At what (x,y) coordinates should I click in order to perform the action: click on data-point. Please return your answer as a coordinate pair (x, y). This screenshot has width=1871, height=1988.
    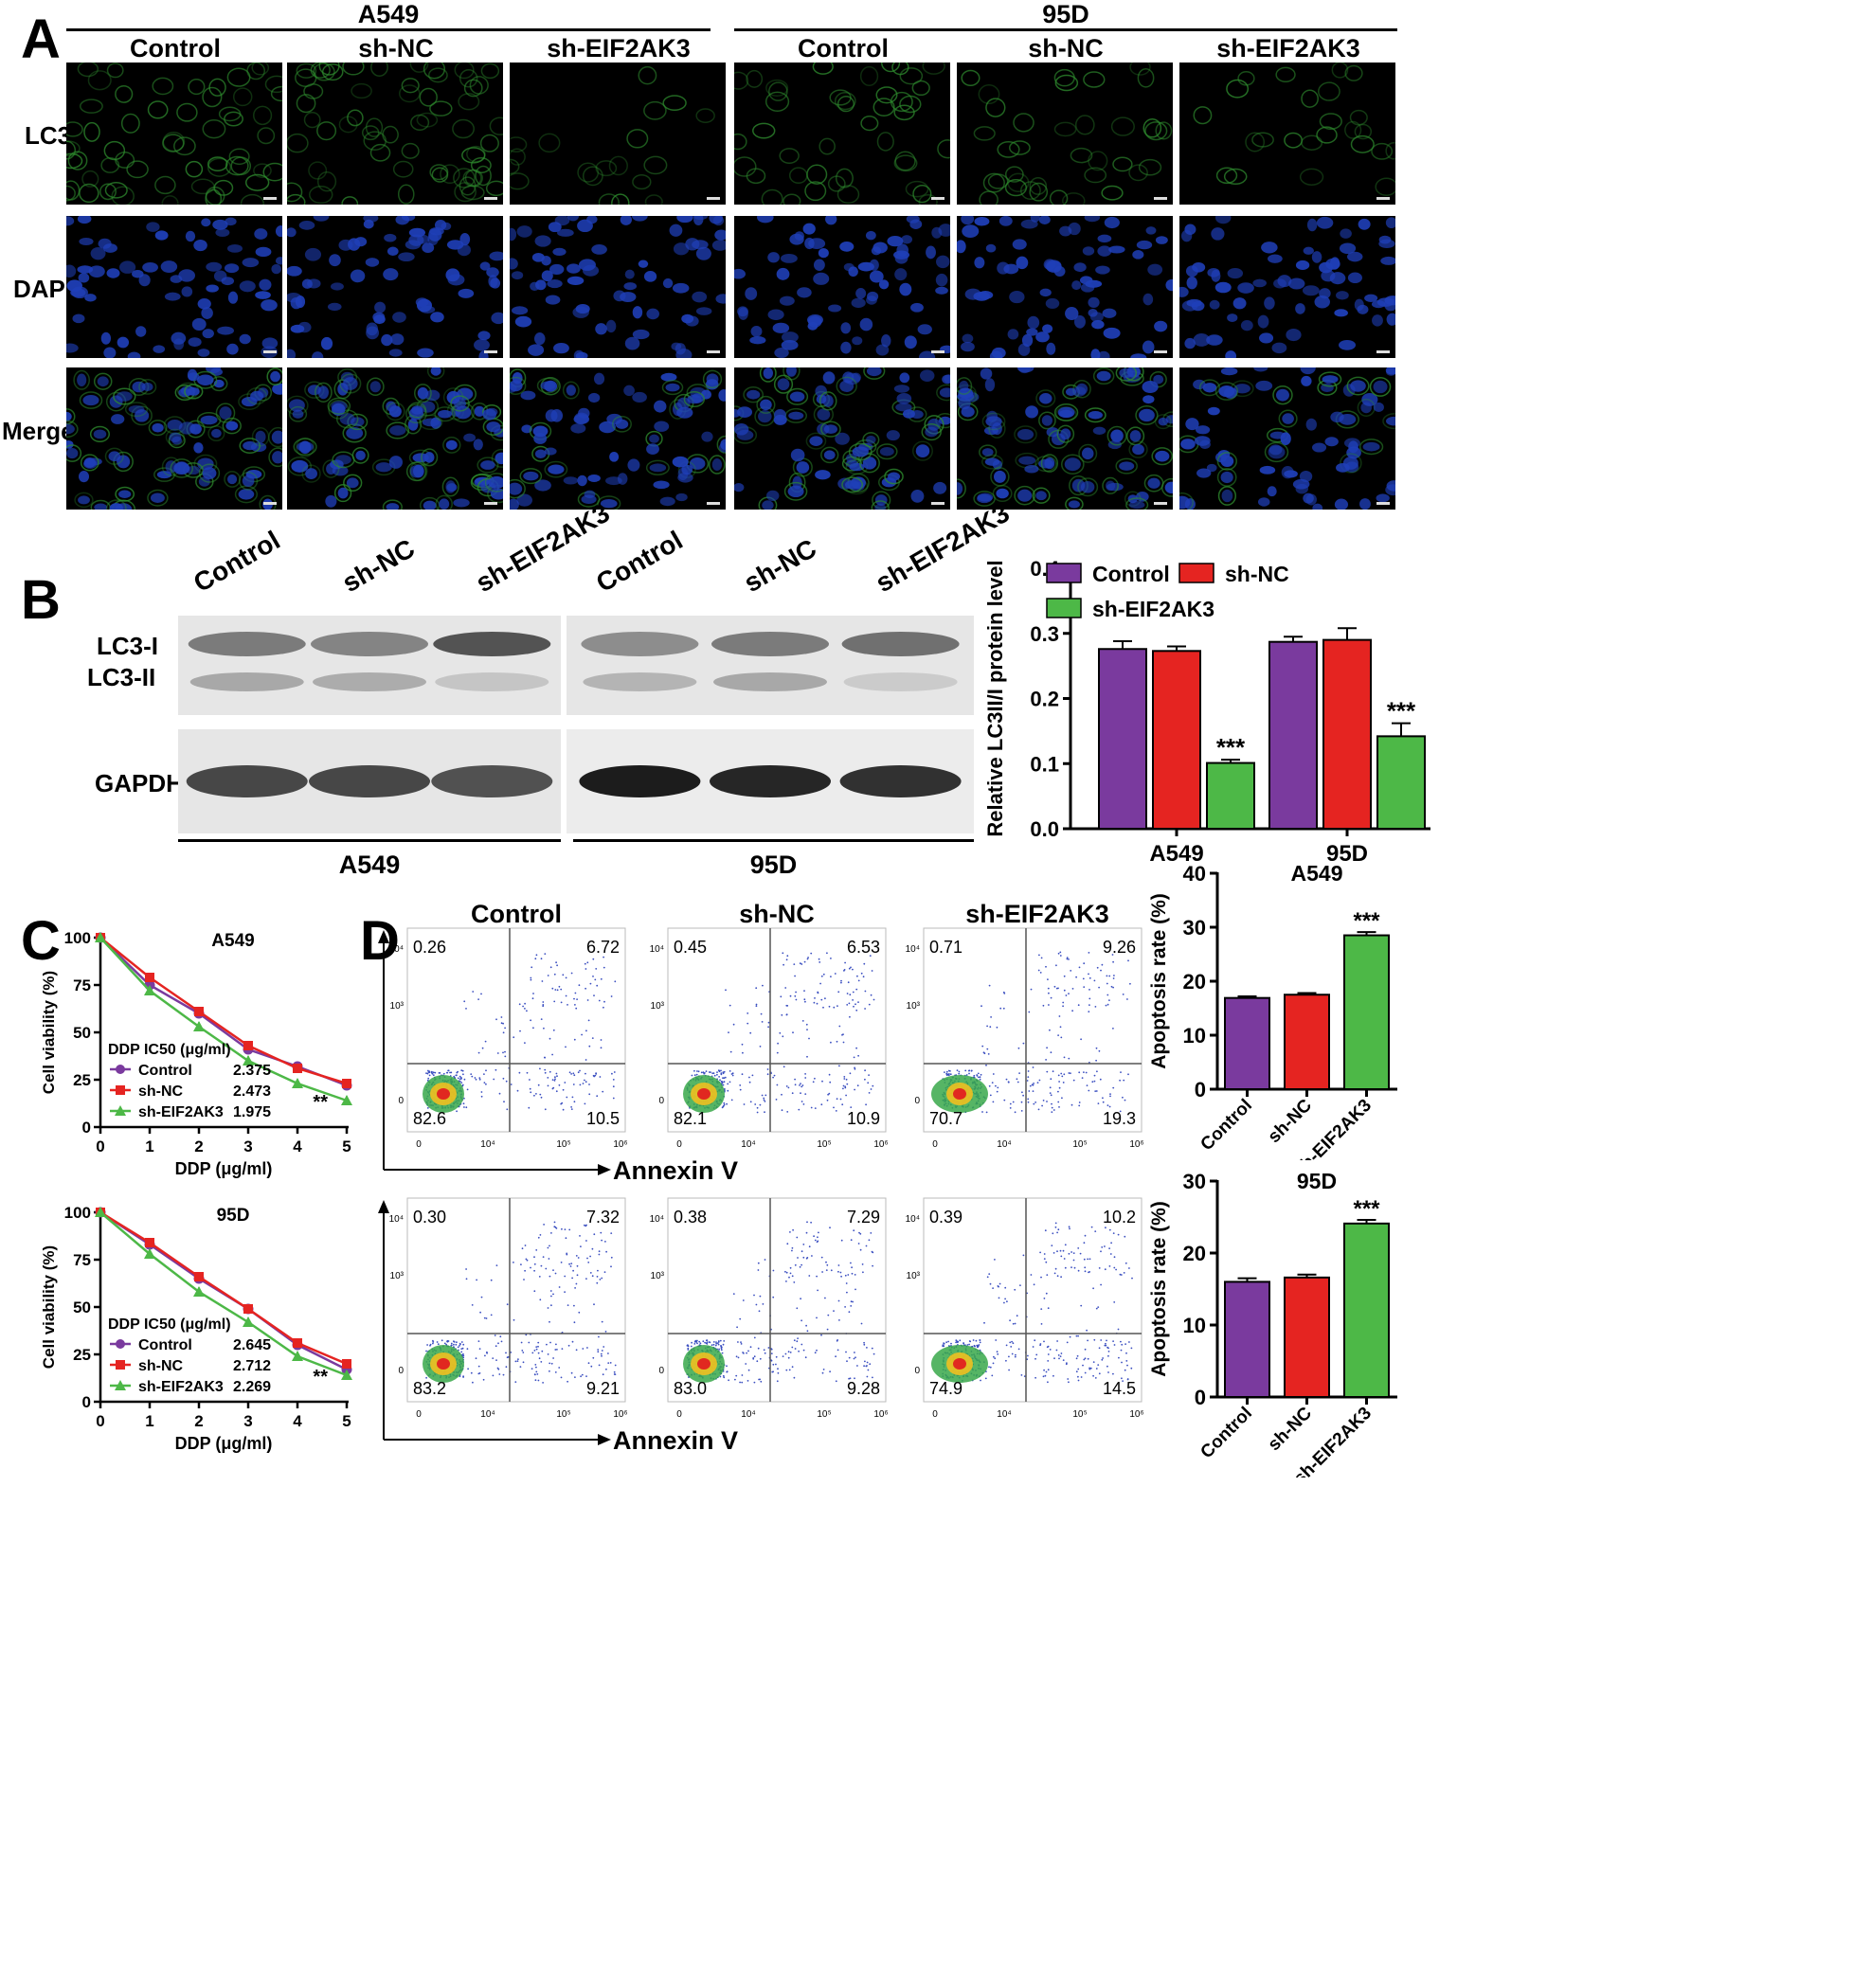
    Looking at the image, I should click on (149, 1242).